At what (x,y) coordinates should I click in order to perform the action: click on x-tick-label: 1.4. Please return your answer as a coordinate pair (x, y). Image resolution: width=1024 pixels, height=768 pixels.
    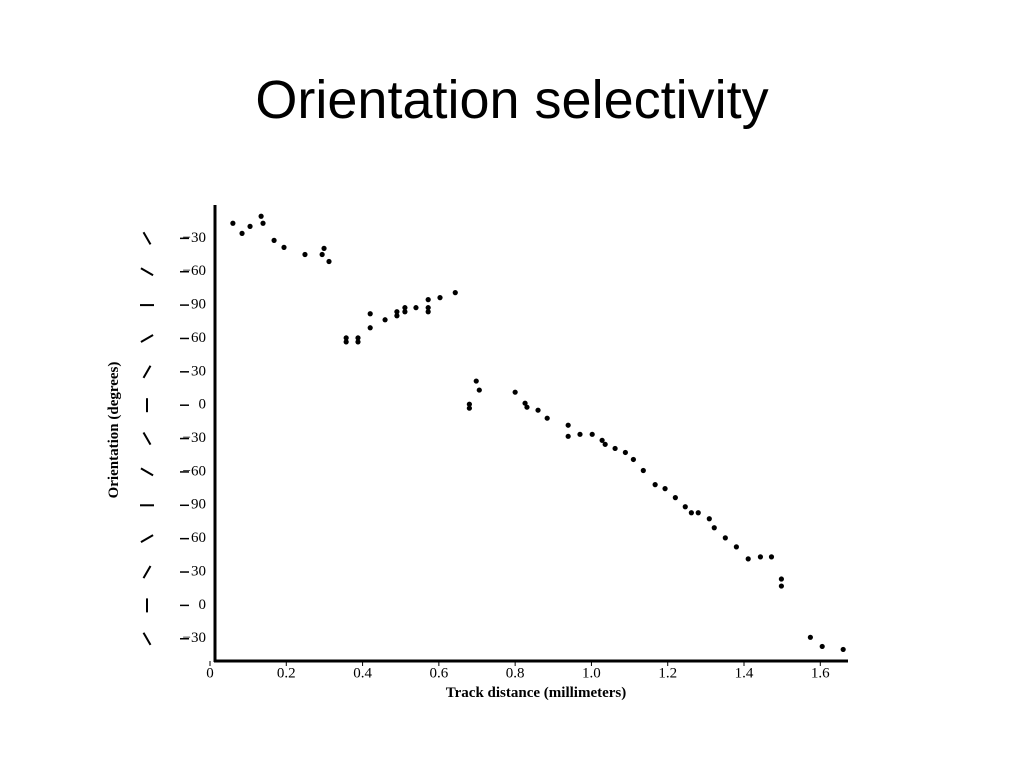
    Looking at the image, I should click on (744, 673).